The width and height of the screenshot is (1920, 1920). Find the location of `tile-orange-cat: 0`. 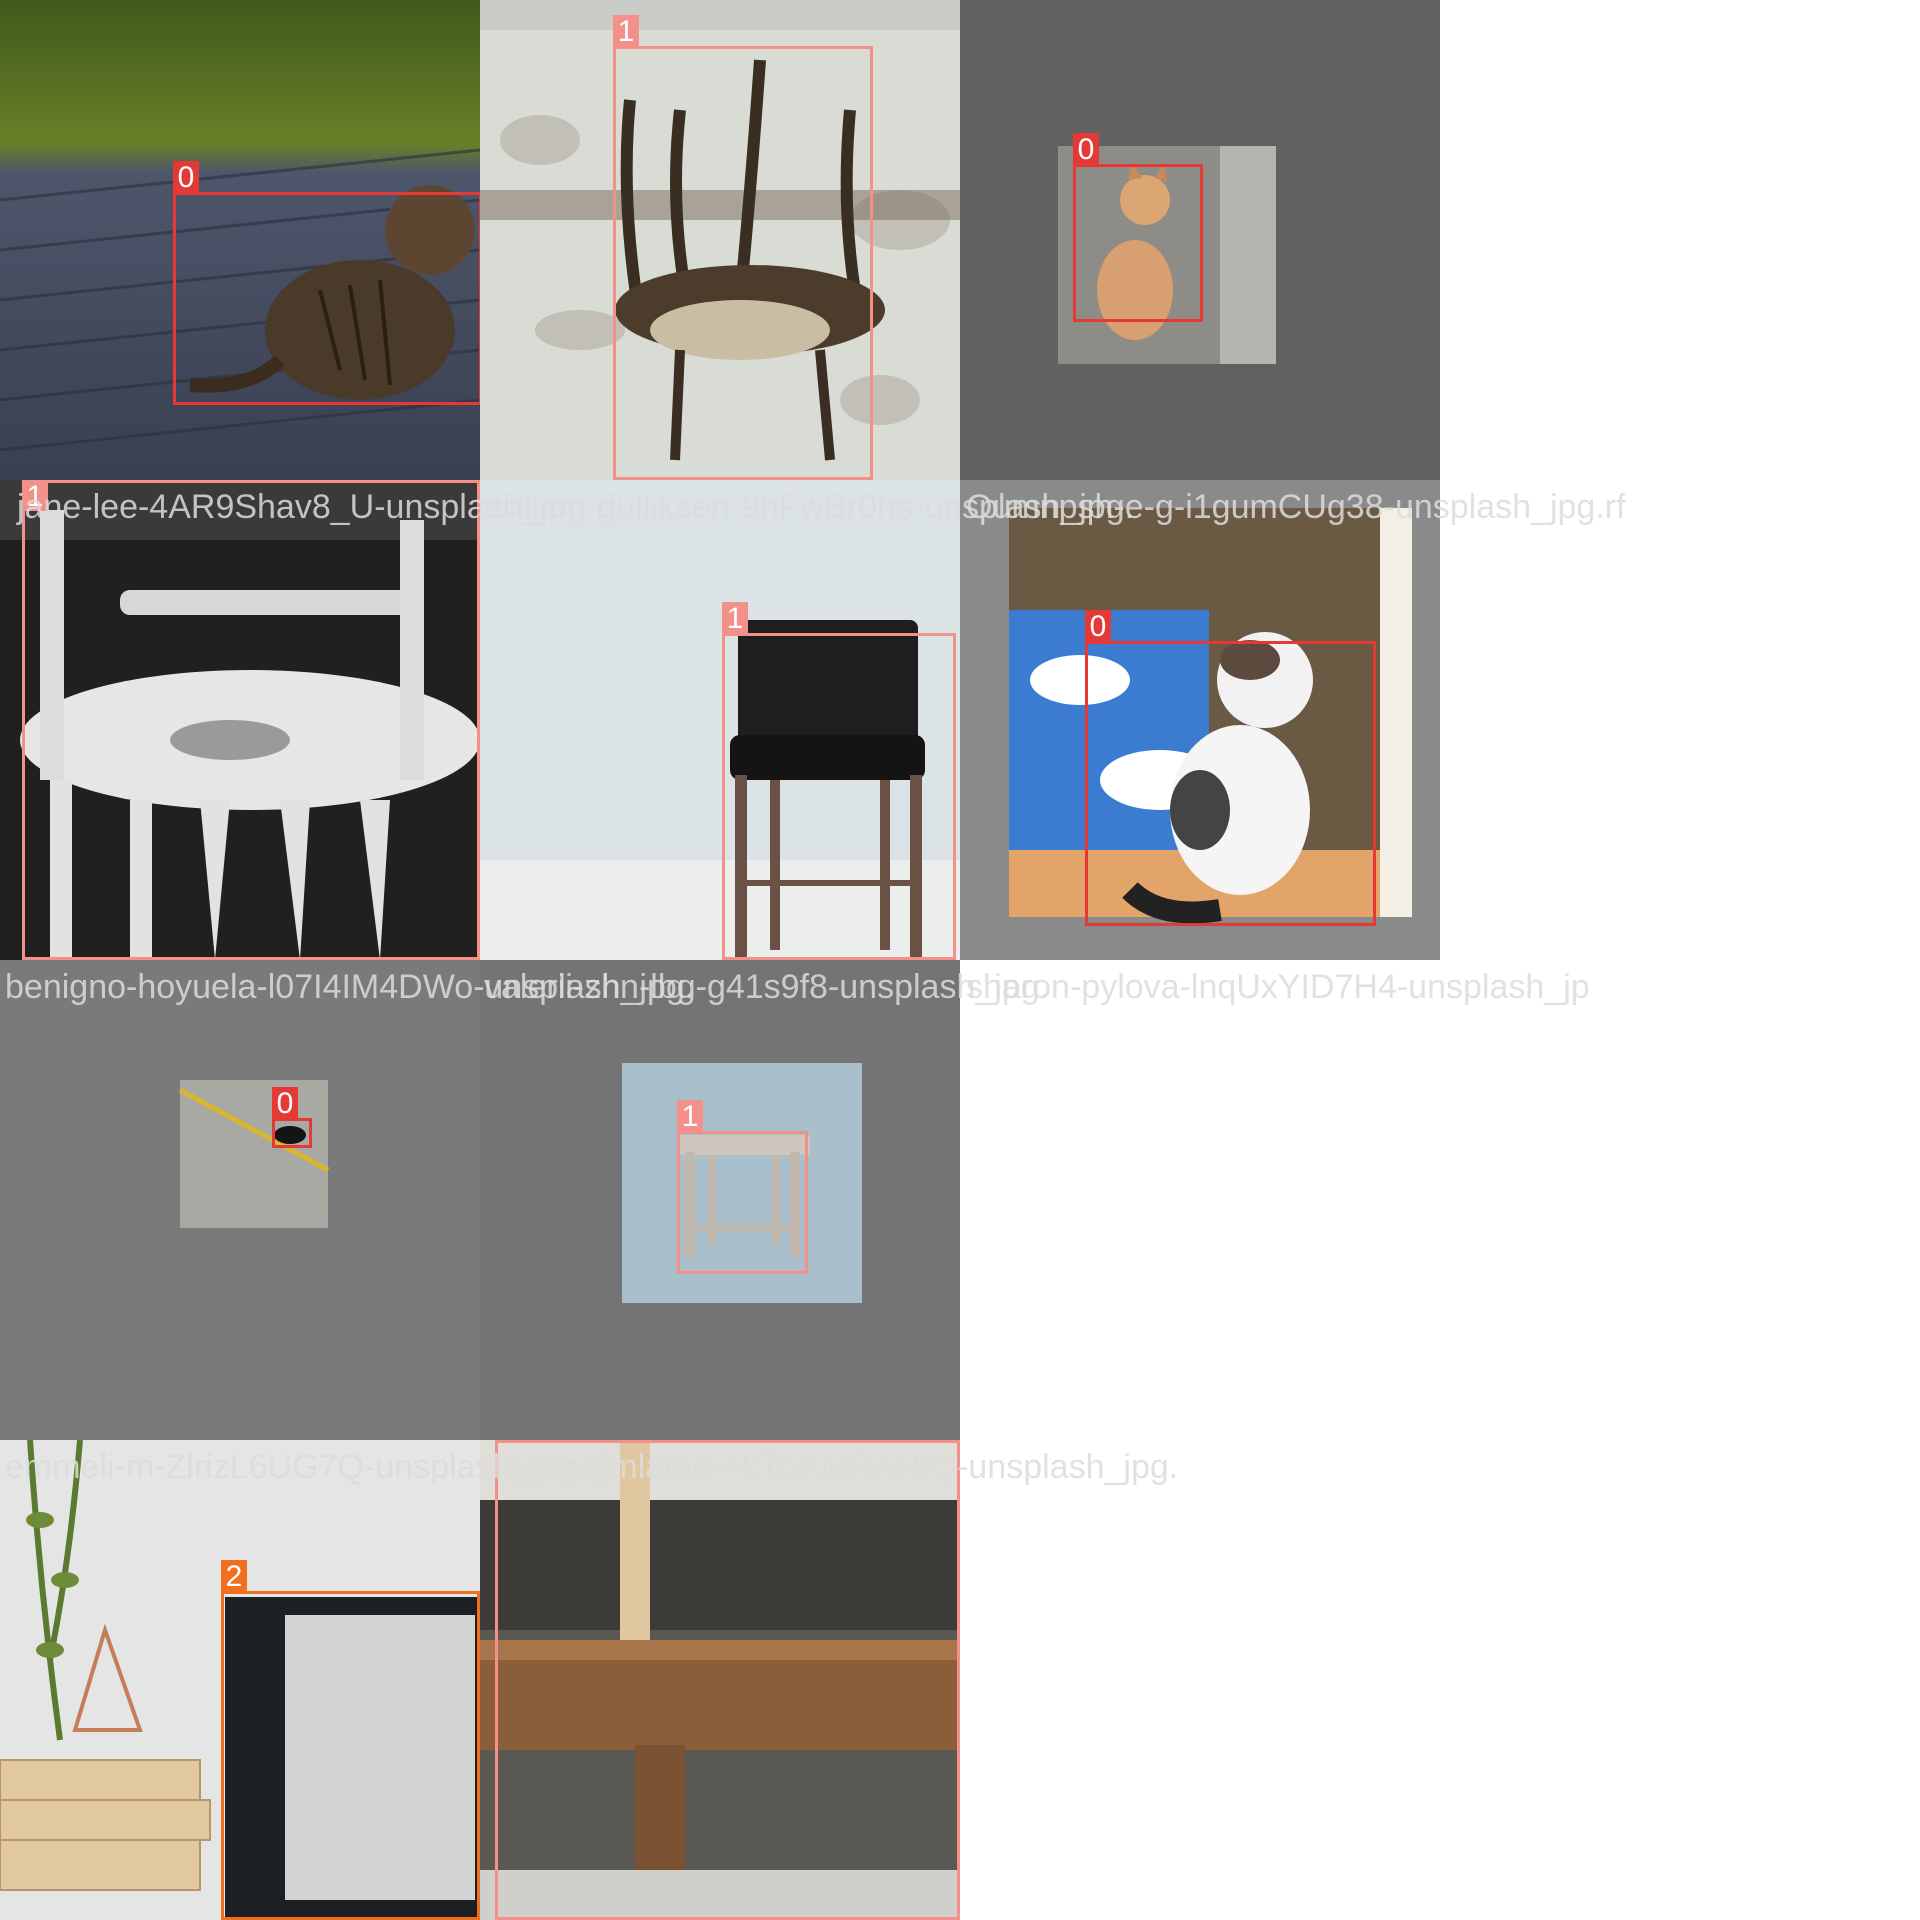

tile-orange-cat: 0 is located at coordinates (1200, 240).